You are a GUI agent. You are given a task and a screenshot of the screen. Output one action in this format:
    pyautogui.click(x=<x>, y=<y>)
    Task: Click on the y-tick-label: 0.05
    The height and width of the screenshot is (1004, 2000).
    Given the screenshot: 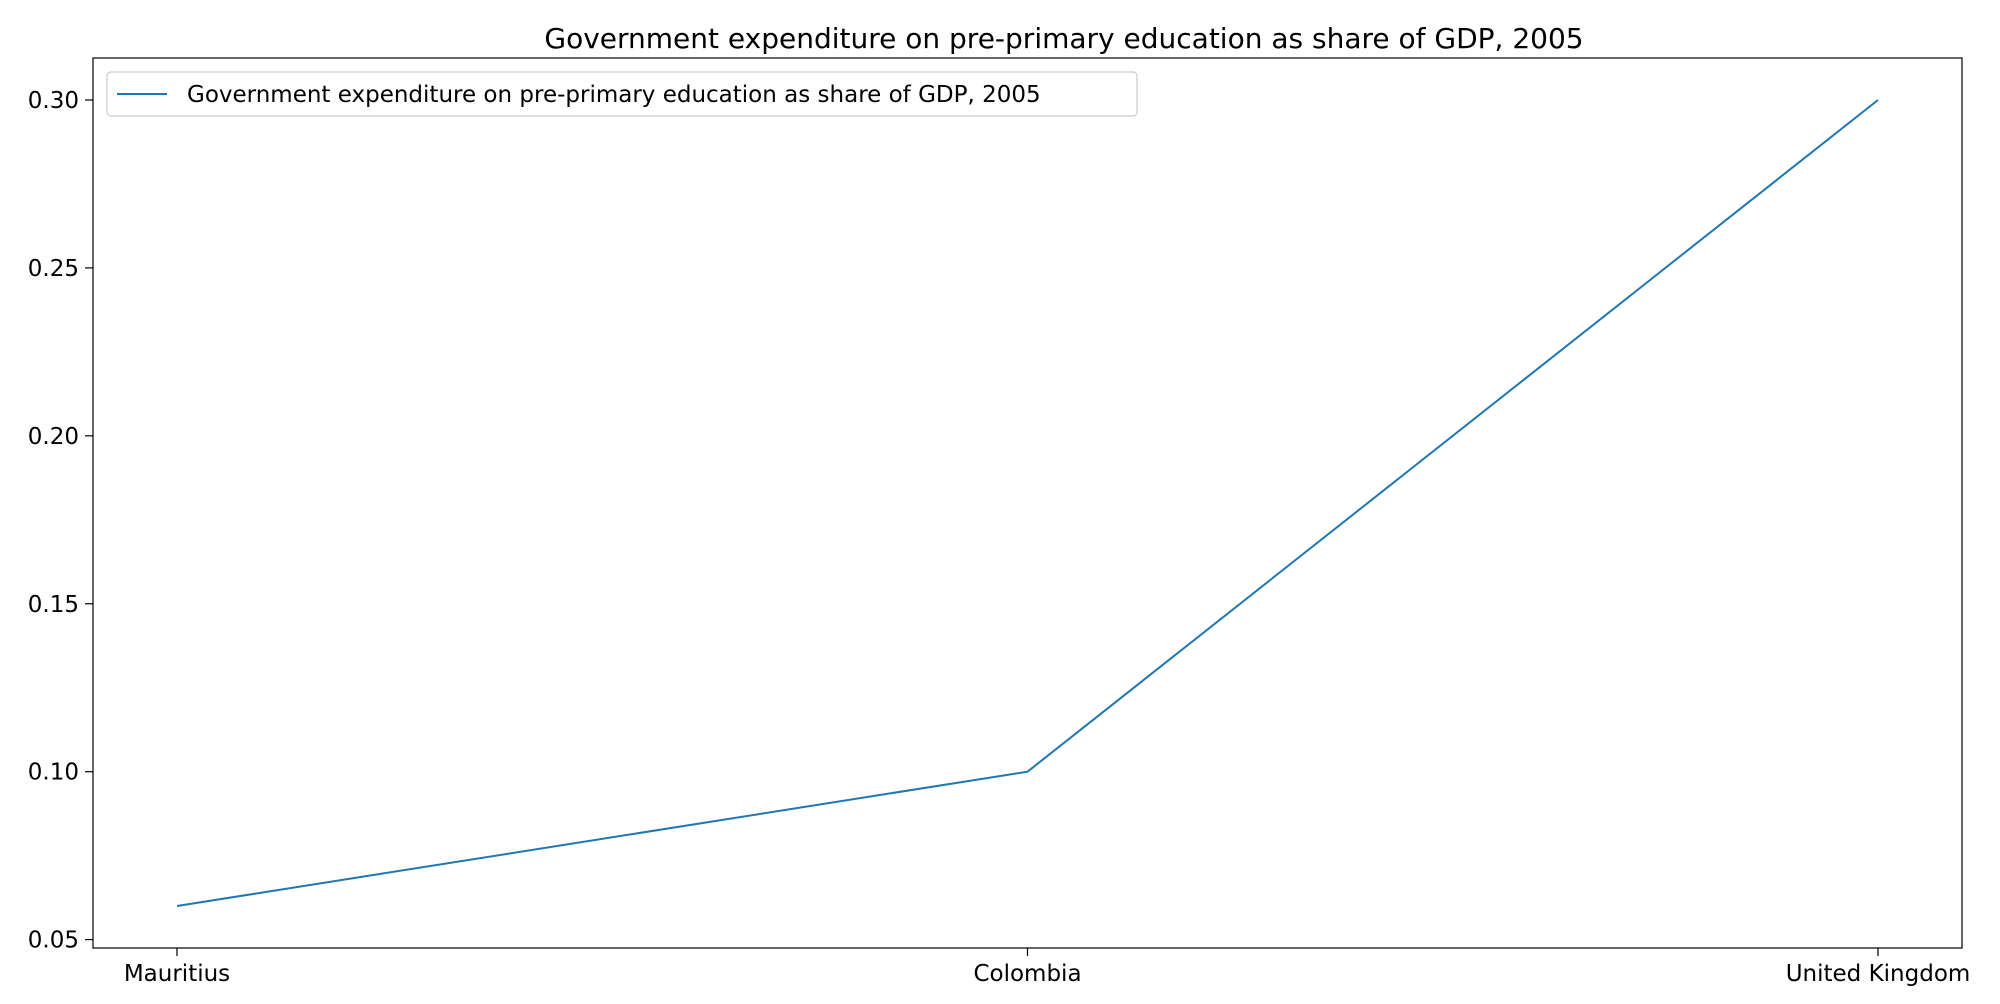 What is the action you would take?
    pyautogui.click(x=53, y=941)
    